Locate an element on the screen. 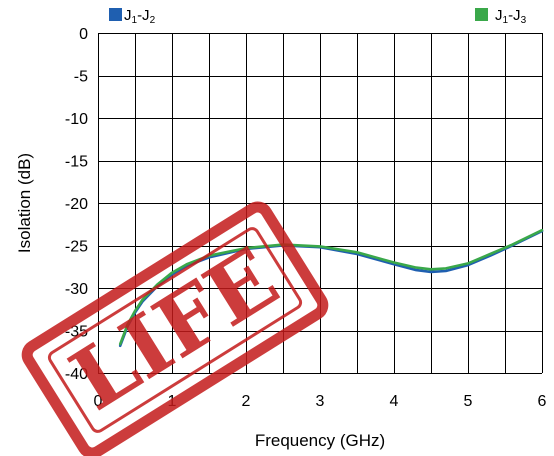 The image size is (554, 456). y-tick-label: -15 is located at coordinates (76, 162).